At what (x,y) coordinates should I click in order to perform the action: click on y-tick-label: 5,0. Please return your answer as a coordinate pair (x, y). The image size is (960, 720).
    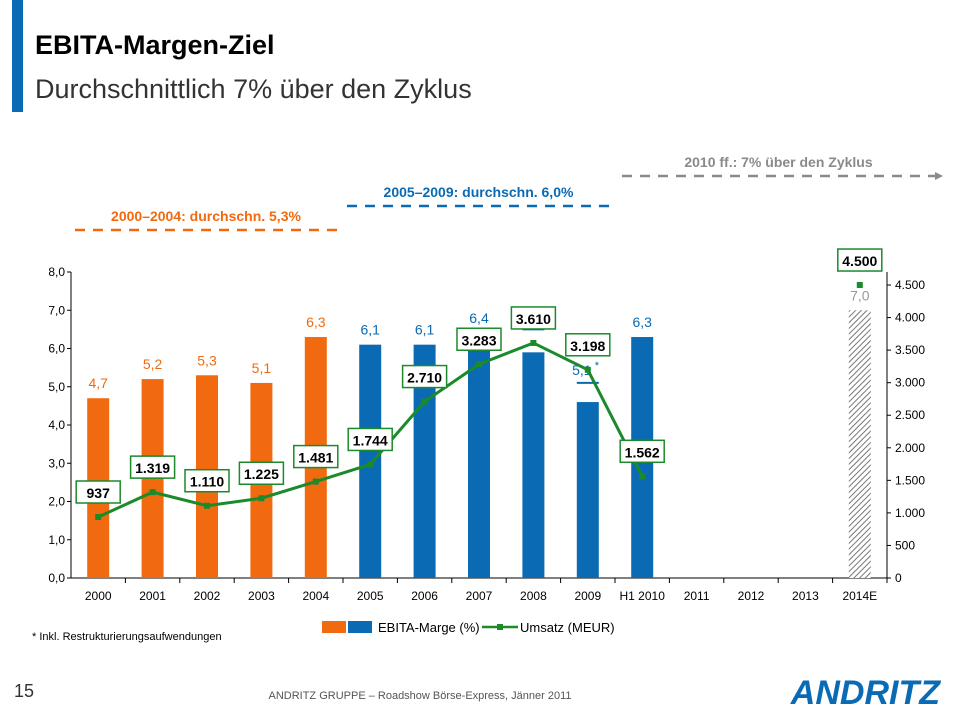
    Looking at the image, I should click on (56, 387).